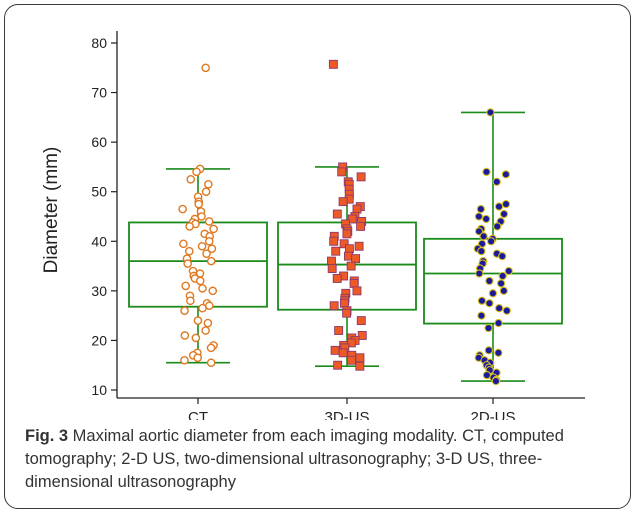 The height and width of the screenshot is (514, 635). What do you see at coordinates (346, 414) in the screenshot?
I see `x-category-label: 3D-US` at bounding box center [346, 414].